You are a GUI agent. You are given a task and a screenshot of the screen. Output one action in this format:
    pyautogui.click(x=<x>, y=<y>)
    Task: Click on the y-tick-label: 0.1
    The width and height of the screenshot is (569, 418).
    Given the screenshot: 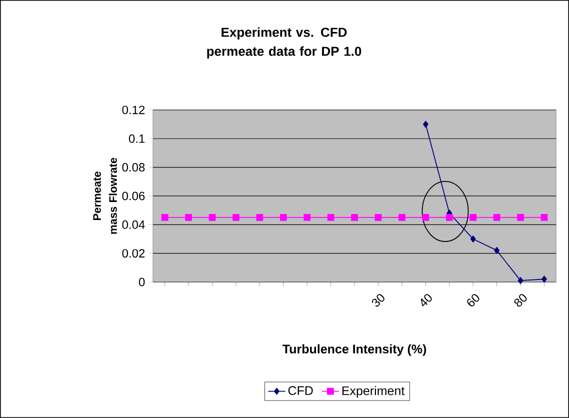 What is the action you would take?
    pyautogui.click(x=136, y=138)
    